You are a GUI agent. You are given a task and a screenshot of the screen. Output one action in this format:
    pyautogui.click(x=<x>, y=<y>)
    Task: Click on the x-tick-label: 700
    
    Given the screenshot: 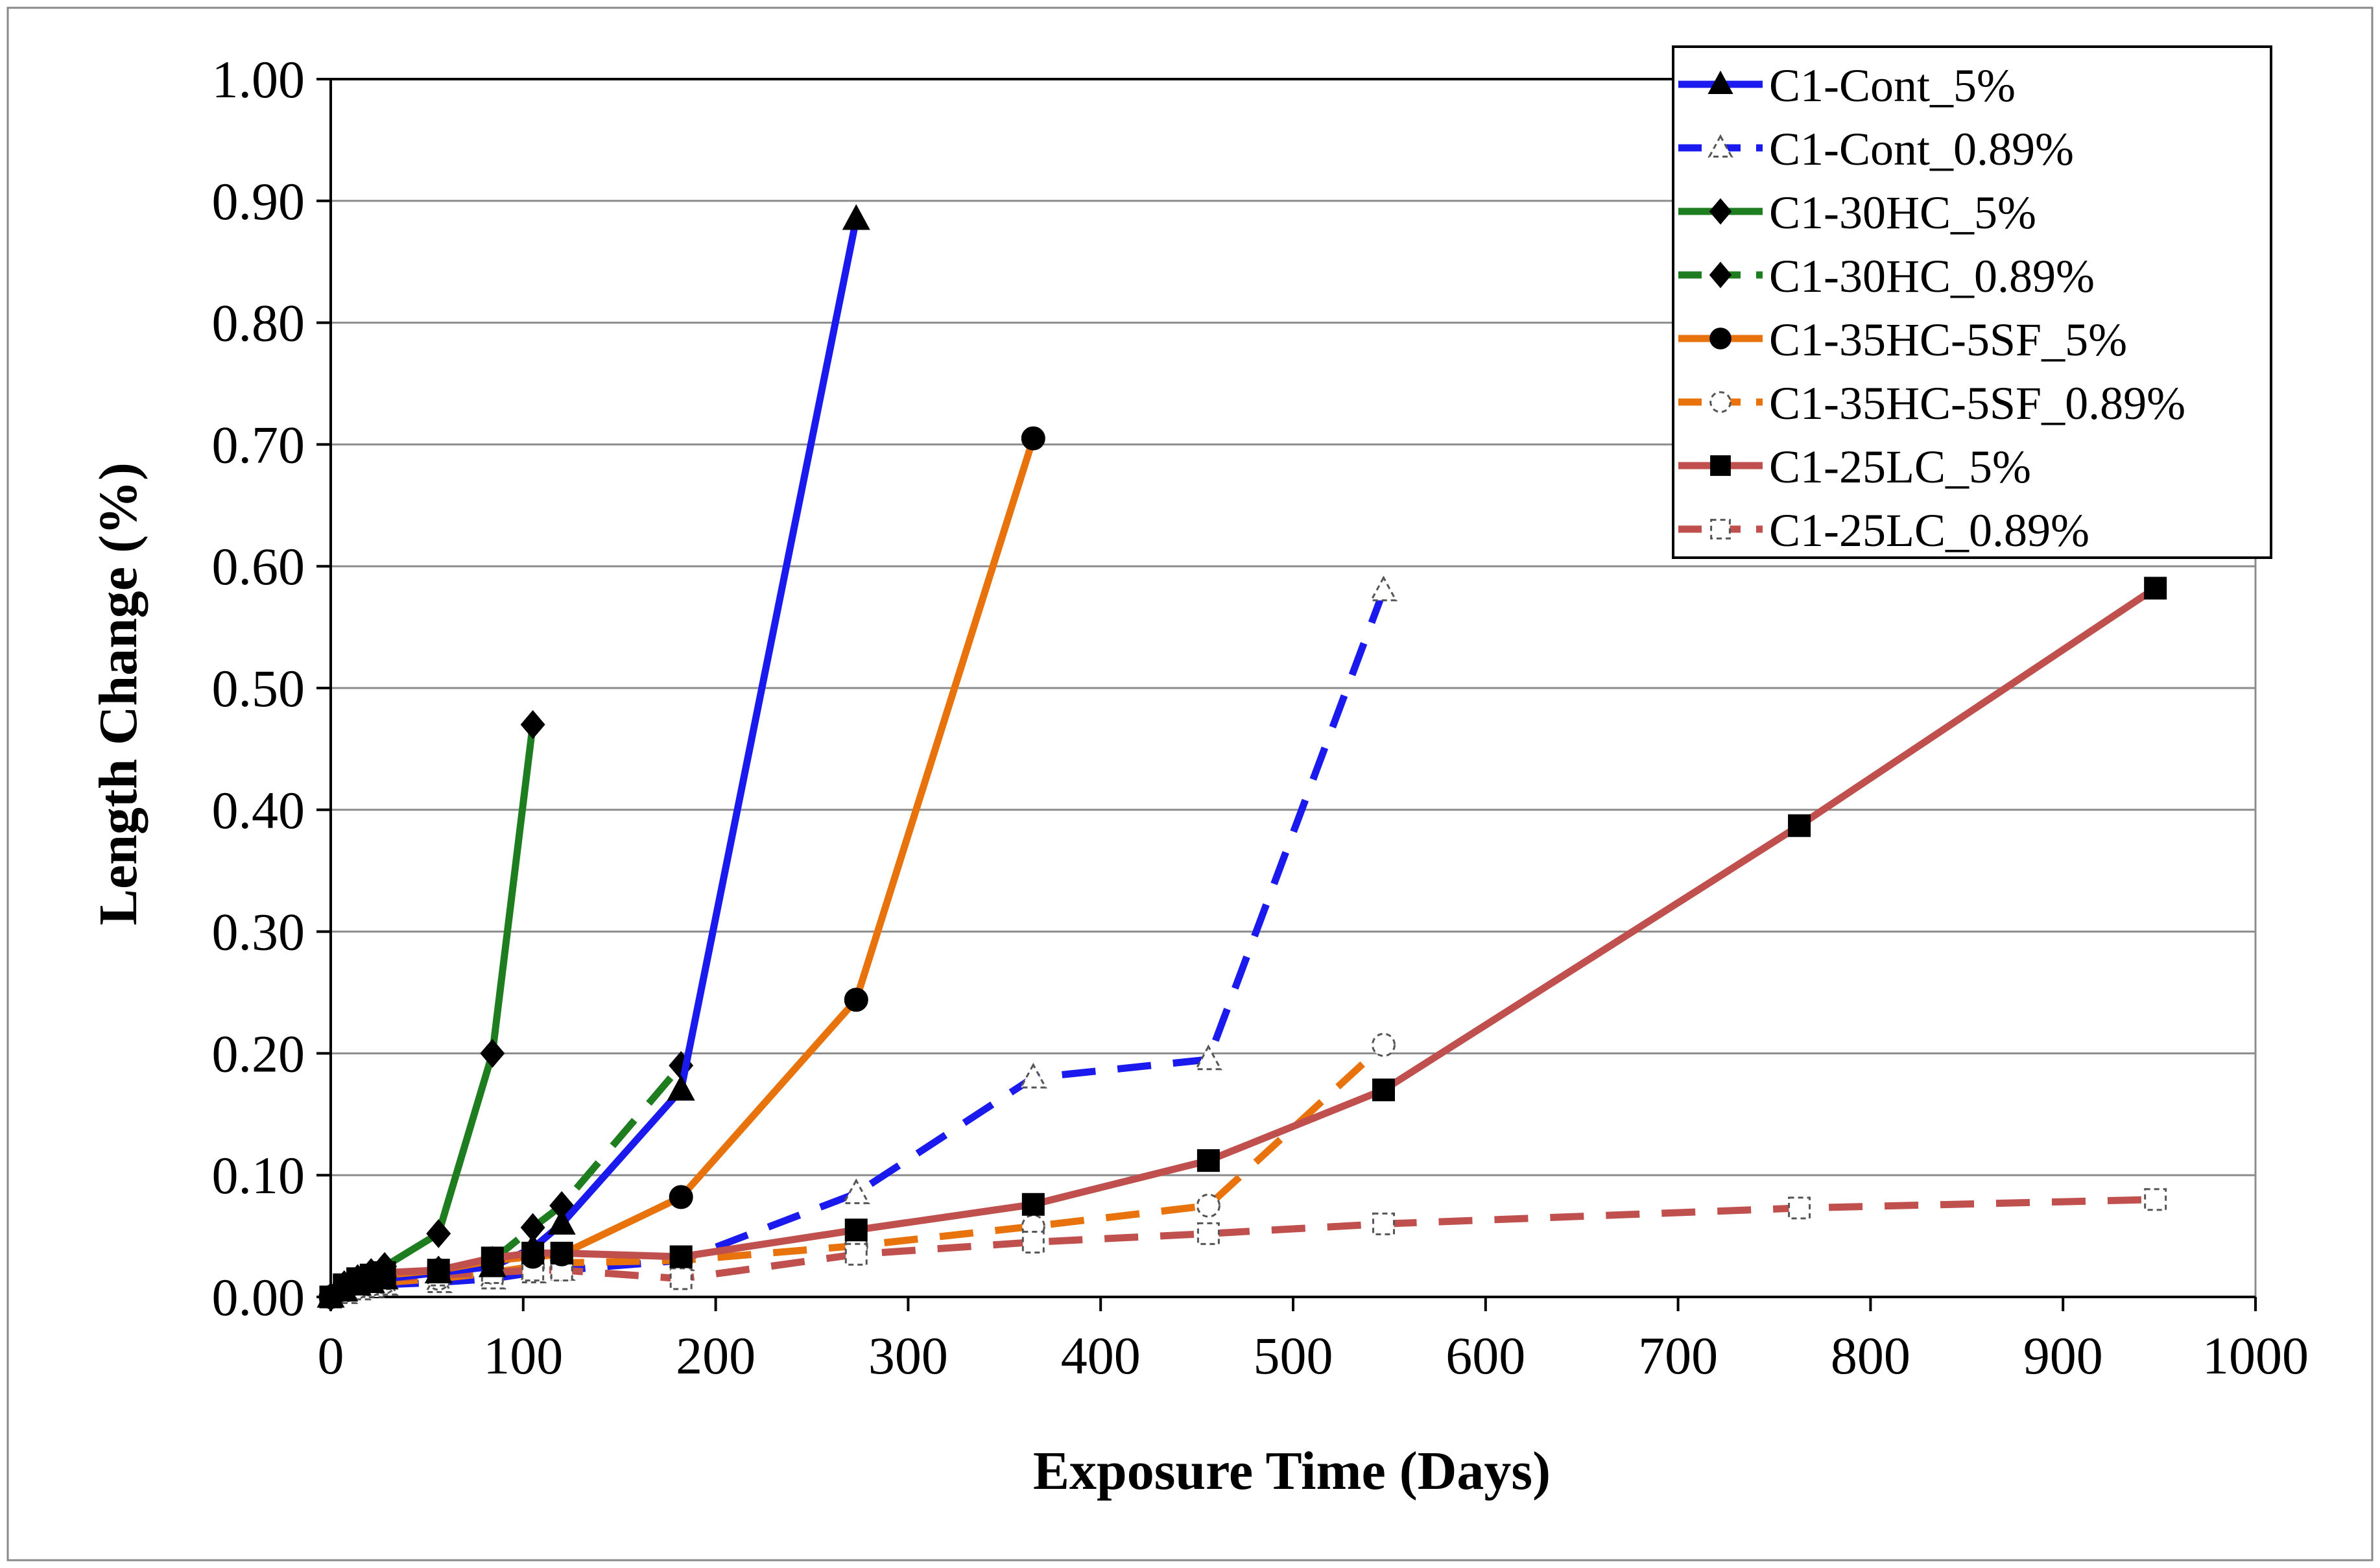 What is the action you would take?
    pyautogui.click(x=1678, y=1355)
    